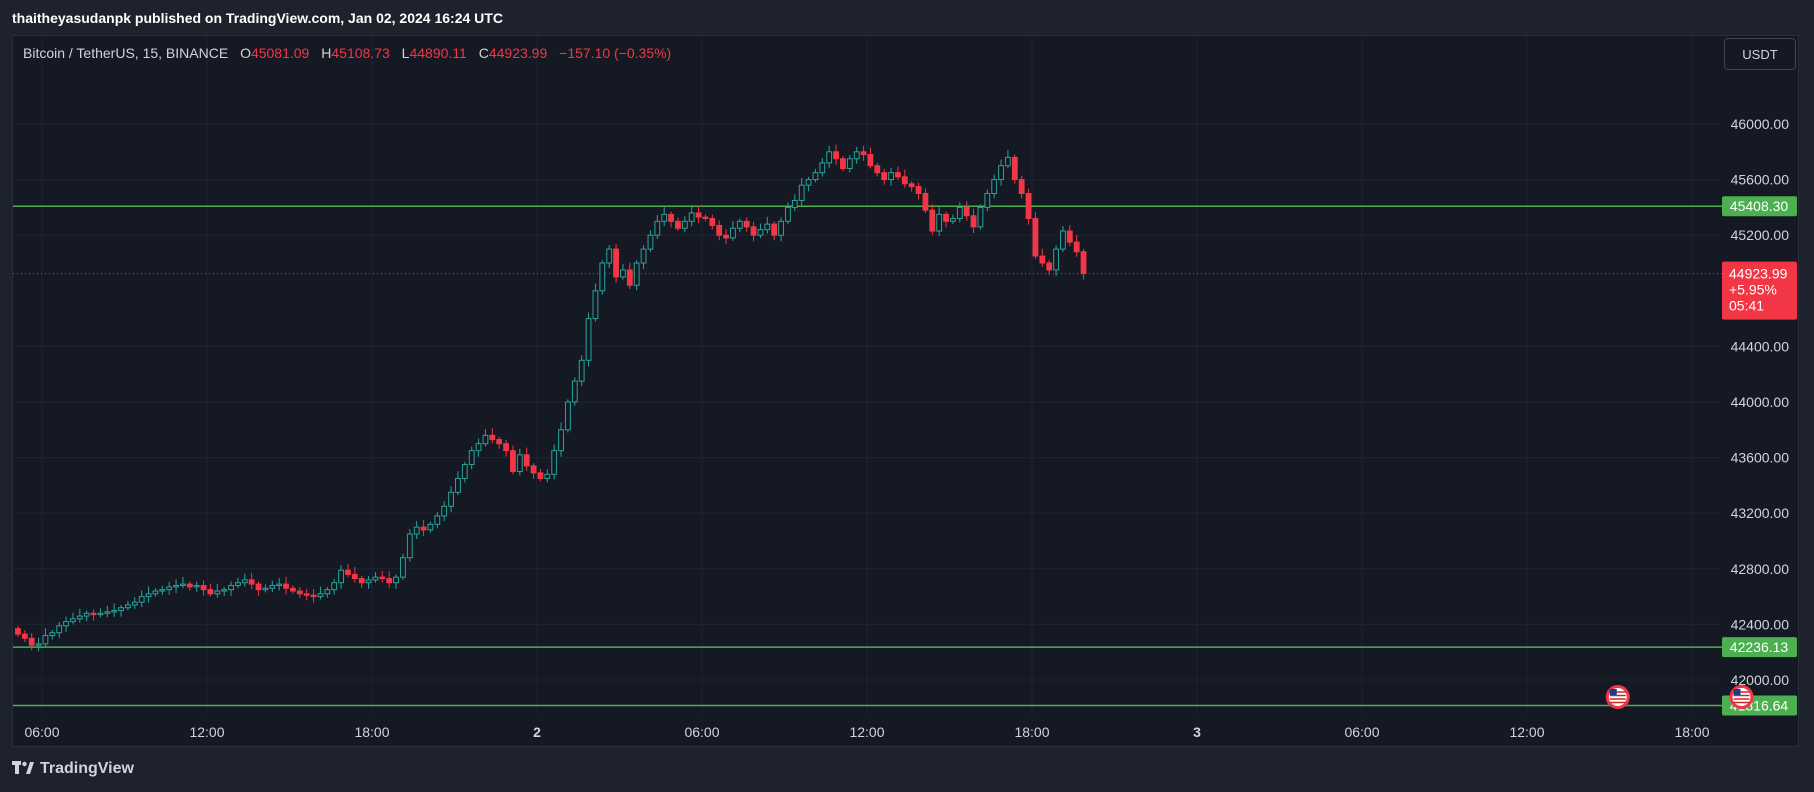 The height and width of the screenshot is (792, 1814). What do you see at coordinates (280, 53) in the screenshot?
I see `open-value: 45081.09` at bounding box center [280, 53].